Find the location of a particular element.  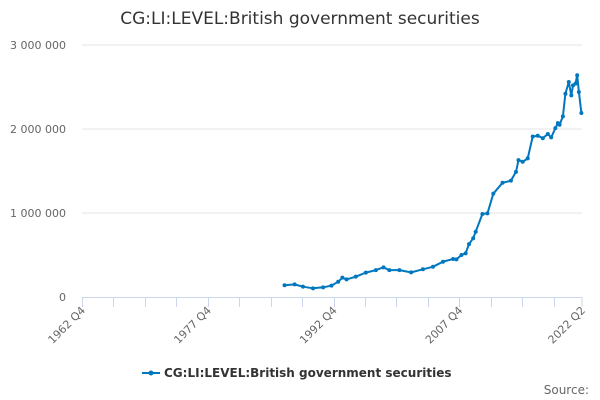

legend-dot-marker is located at coordinates (151, 373).